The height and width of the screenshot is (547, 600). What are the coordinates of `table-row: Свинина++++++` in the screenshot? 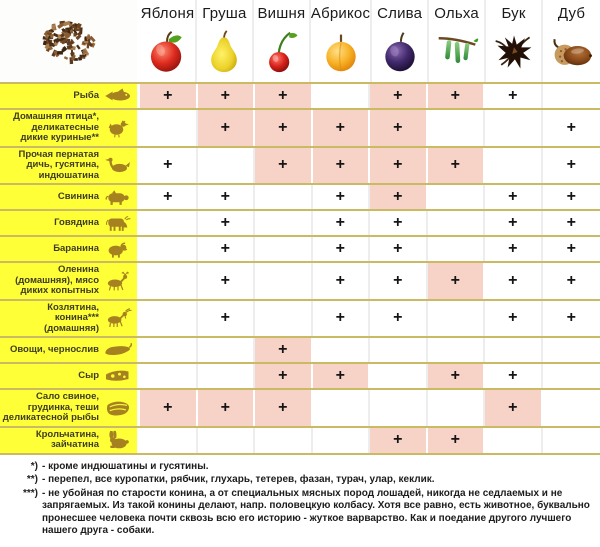 It's located at (300, 198).